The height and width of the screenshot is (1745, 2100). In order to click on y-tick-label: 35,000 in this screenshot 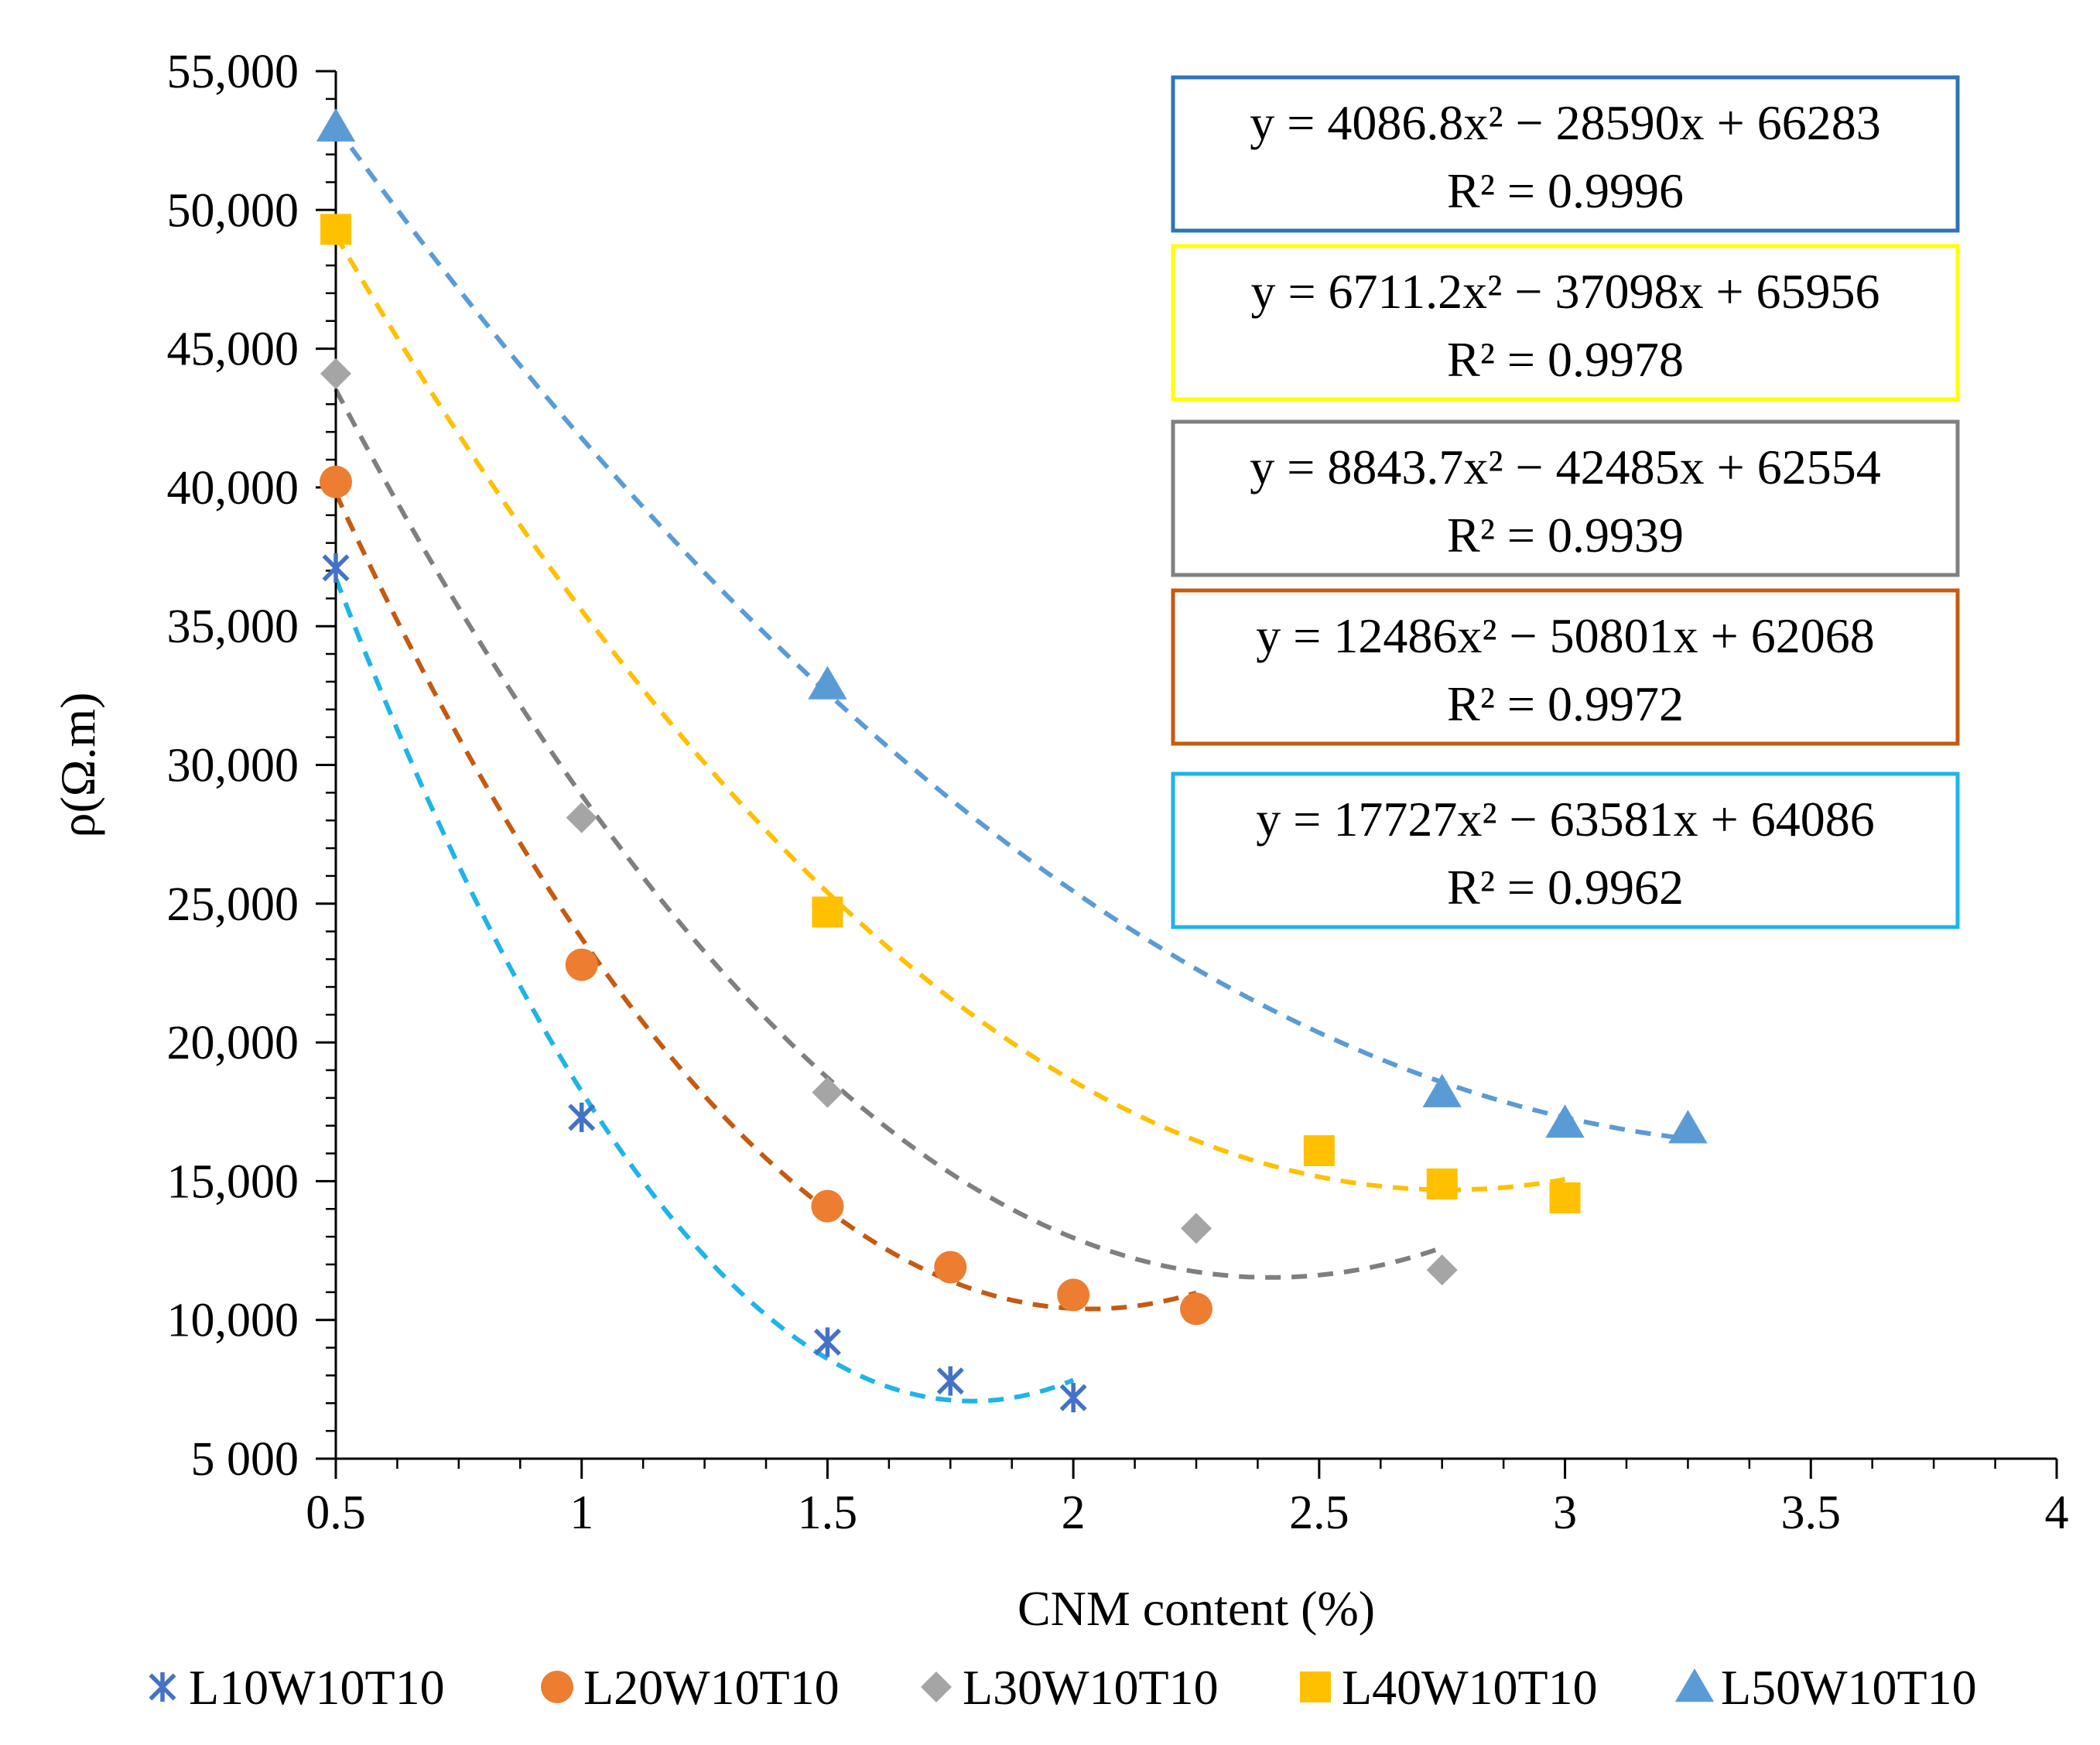, I will do `click(233, 626)`.